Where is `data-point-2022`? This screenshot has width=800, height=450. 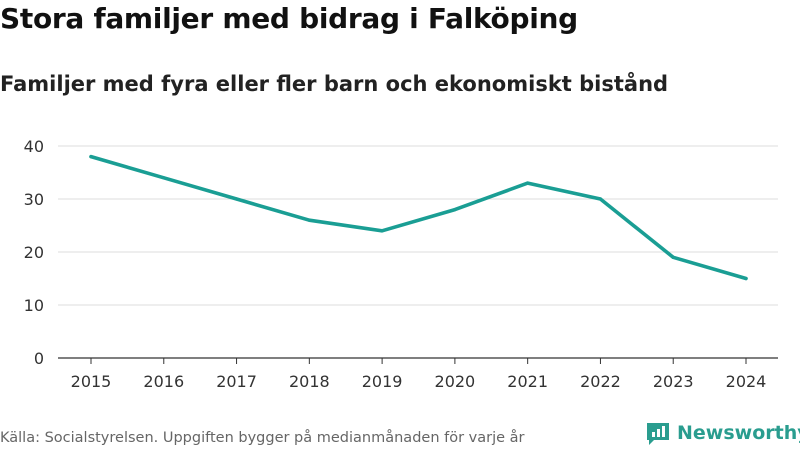
data-point-2022 is located at coordinates (600, 199).